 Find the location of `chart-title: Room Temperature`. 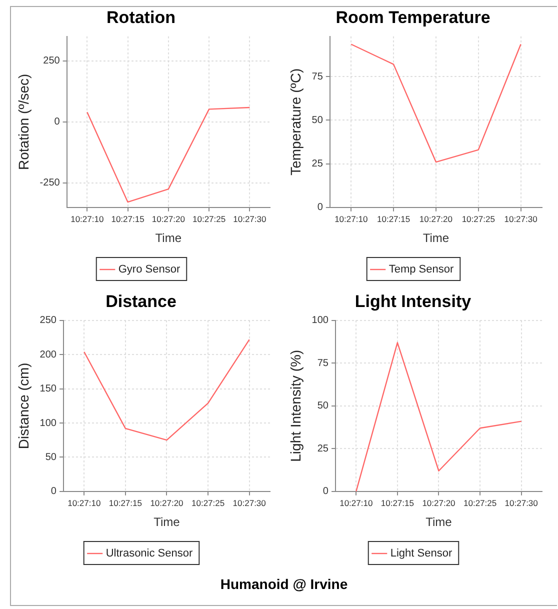

chart-title: Room Temperature is located at coordinates (413, 17).